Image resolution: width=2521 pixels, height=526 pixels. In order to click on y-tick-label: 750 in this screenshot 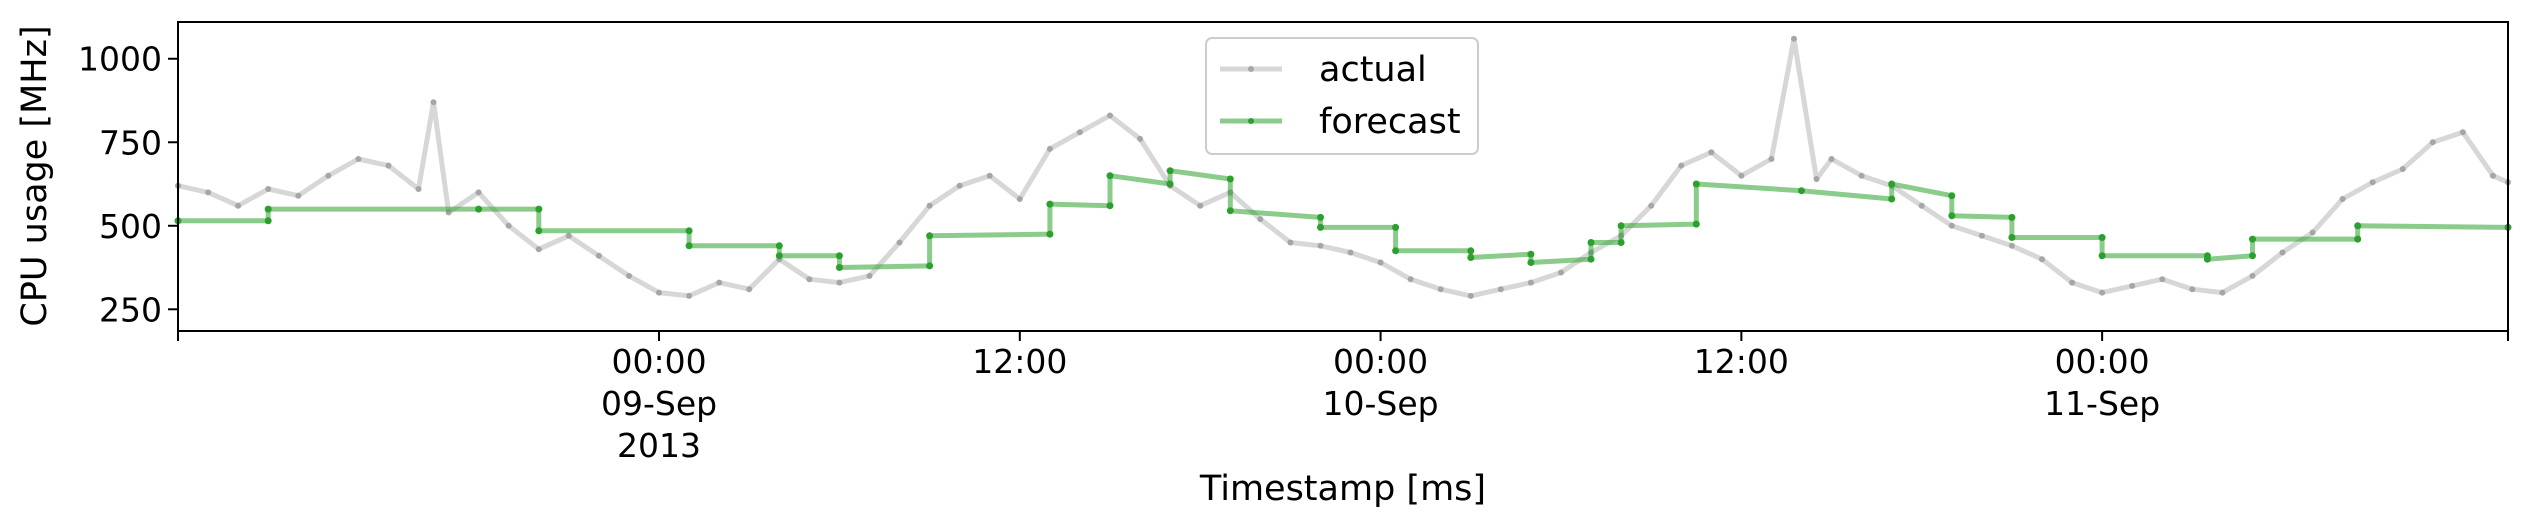, I will do `click(130, 142)`.